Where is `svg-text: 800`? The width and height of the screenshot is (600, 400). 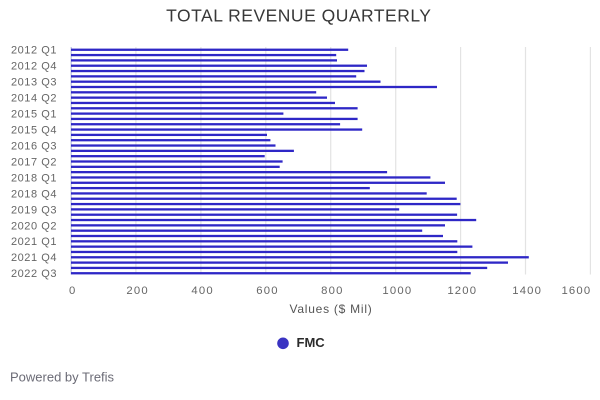
svg-text: 800 is located at coordinates (332, 291).